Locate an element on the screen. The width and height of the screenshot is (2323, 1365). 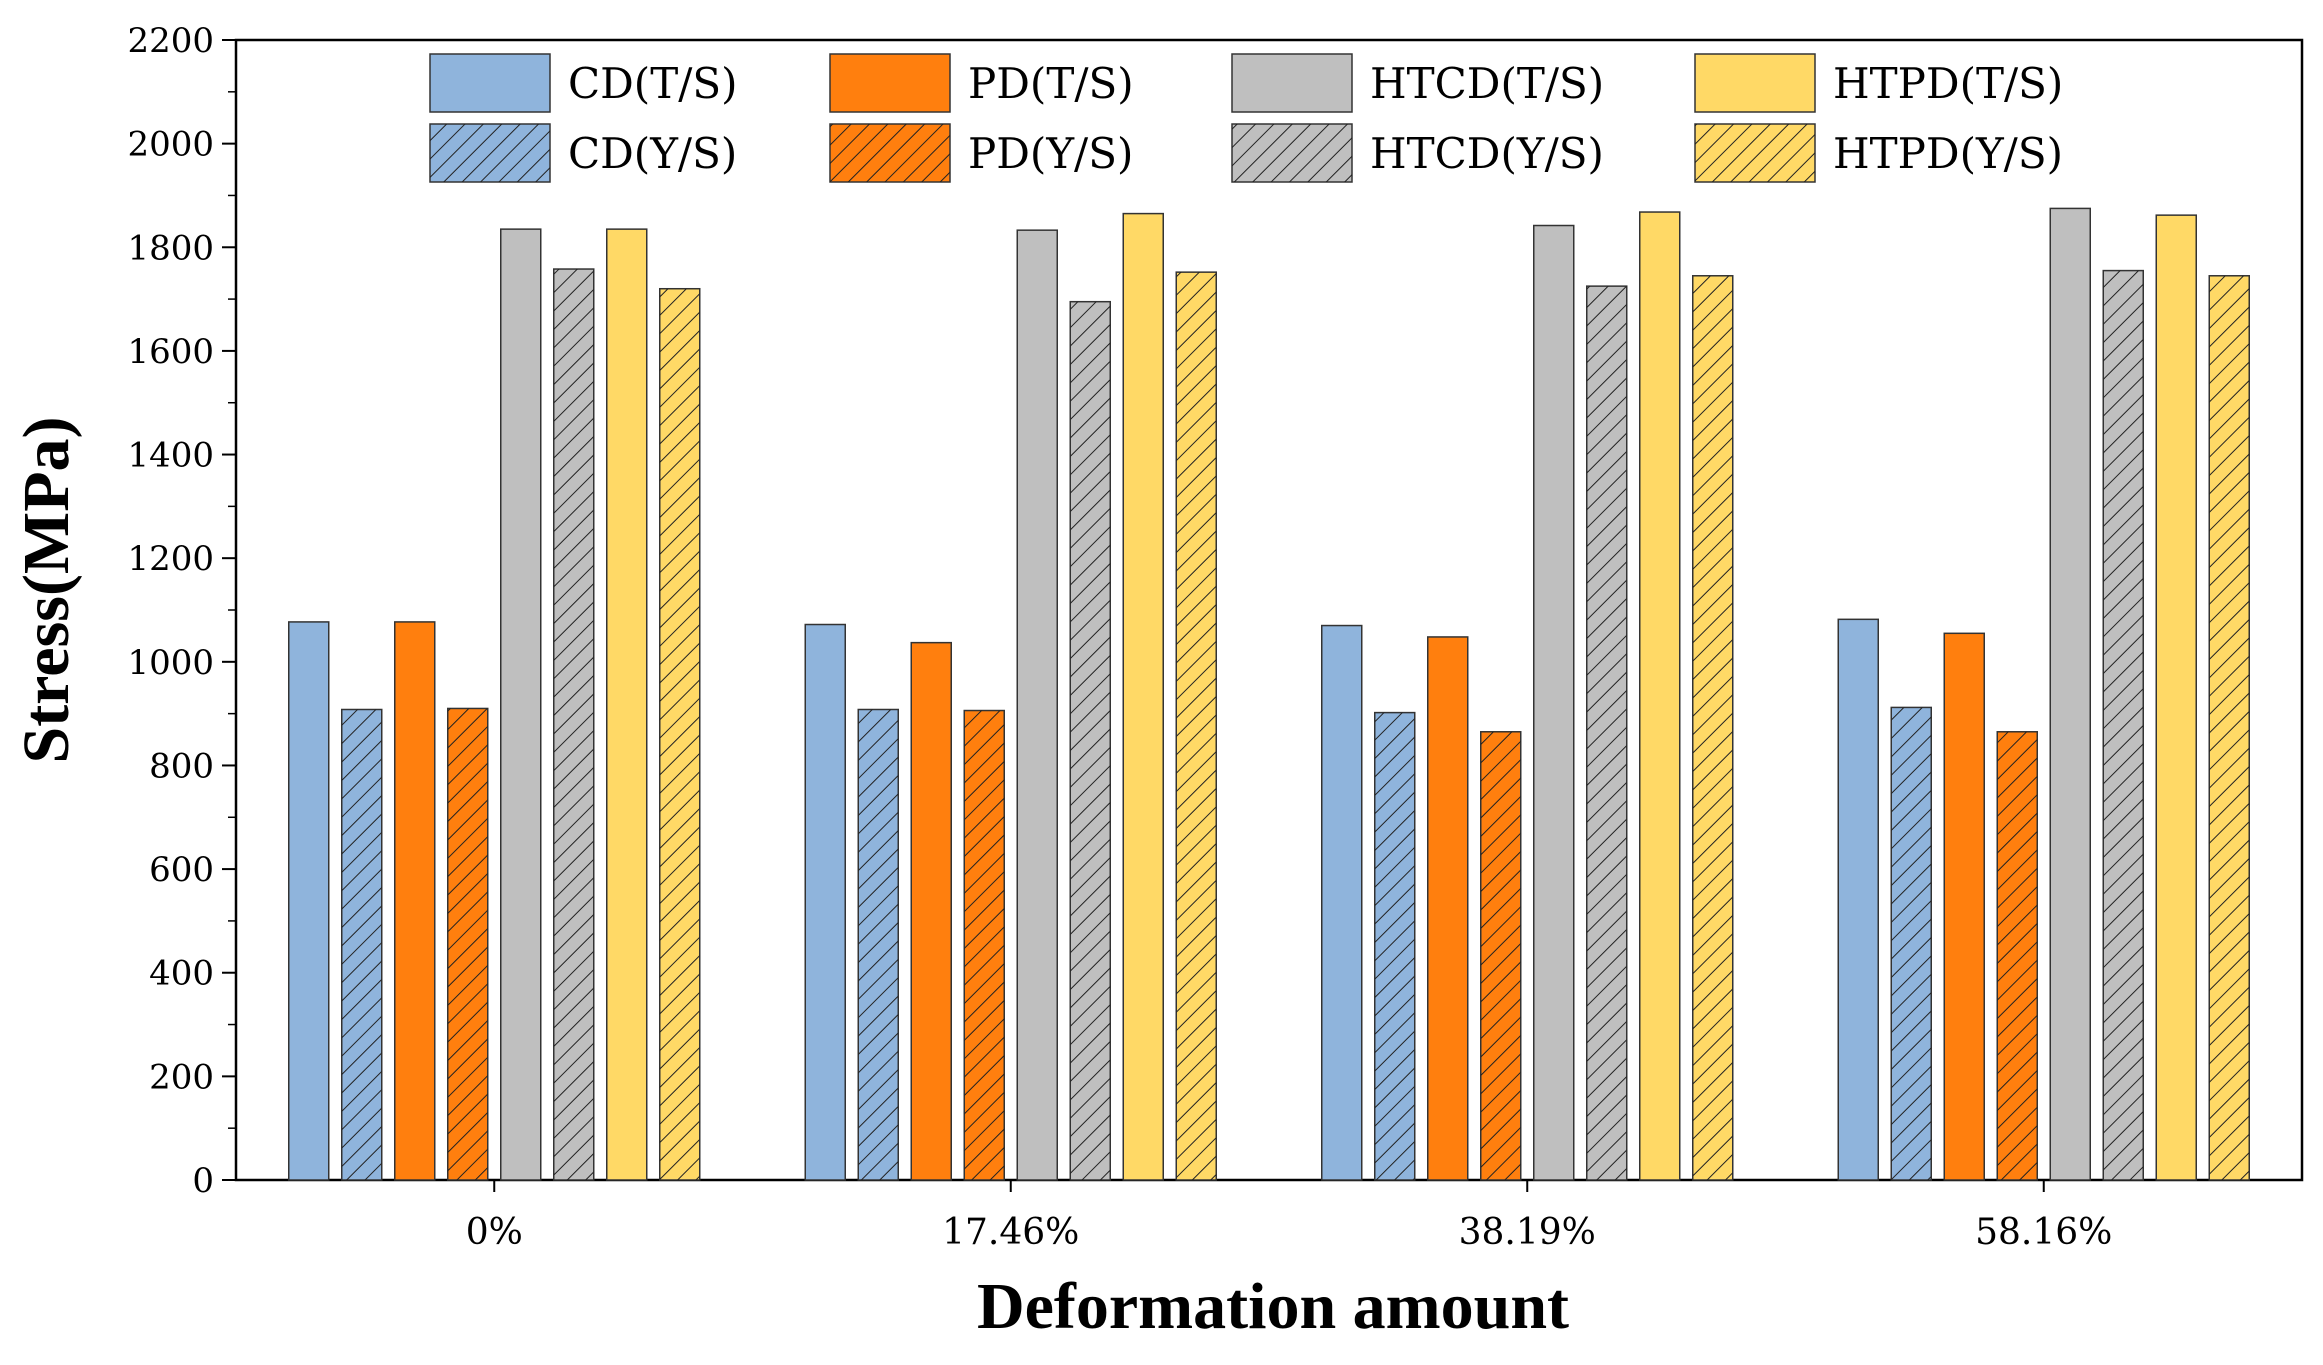
y-axis-title: Stress(MPa) is located at coordinates (46, 589).